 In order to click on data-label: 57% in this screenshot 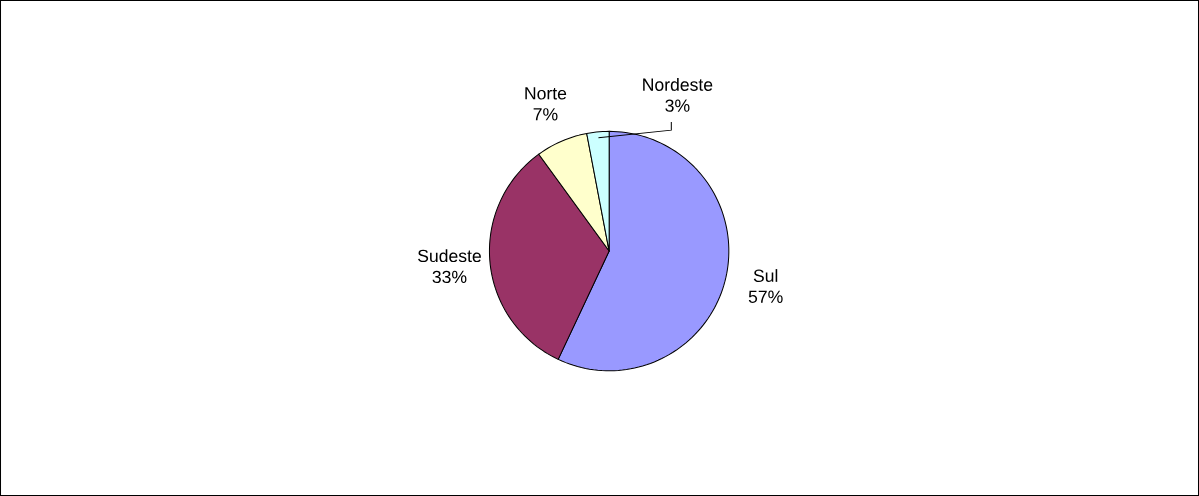, I will do `click(765, 296)`.